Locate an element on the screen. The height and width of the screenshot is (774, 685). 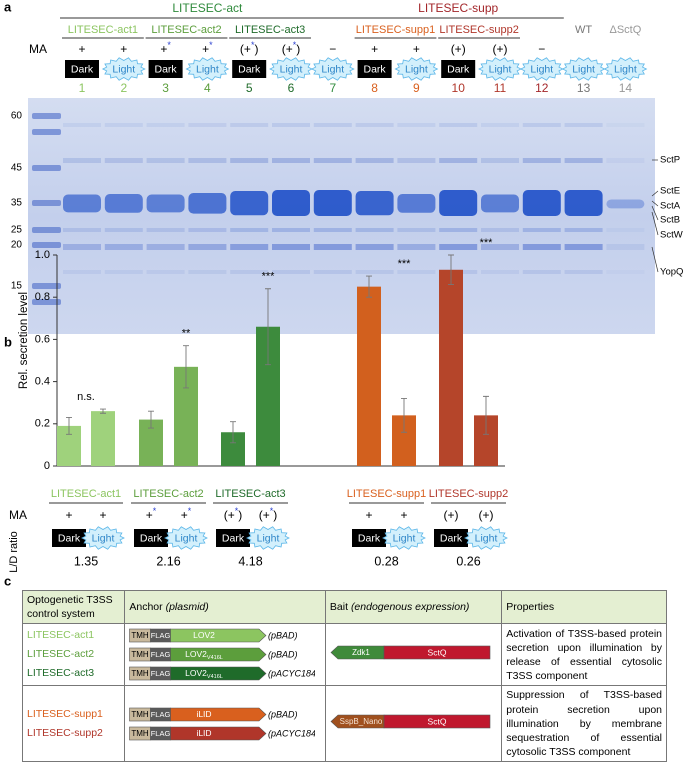
marker-label: 15 is located at coordinates (17, 286).